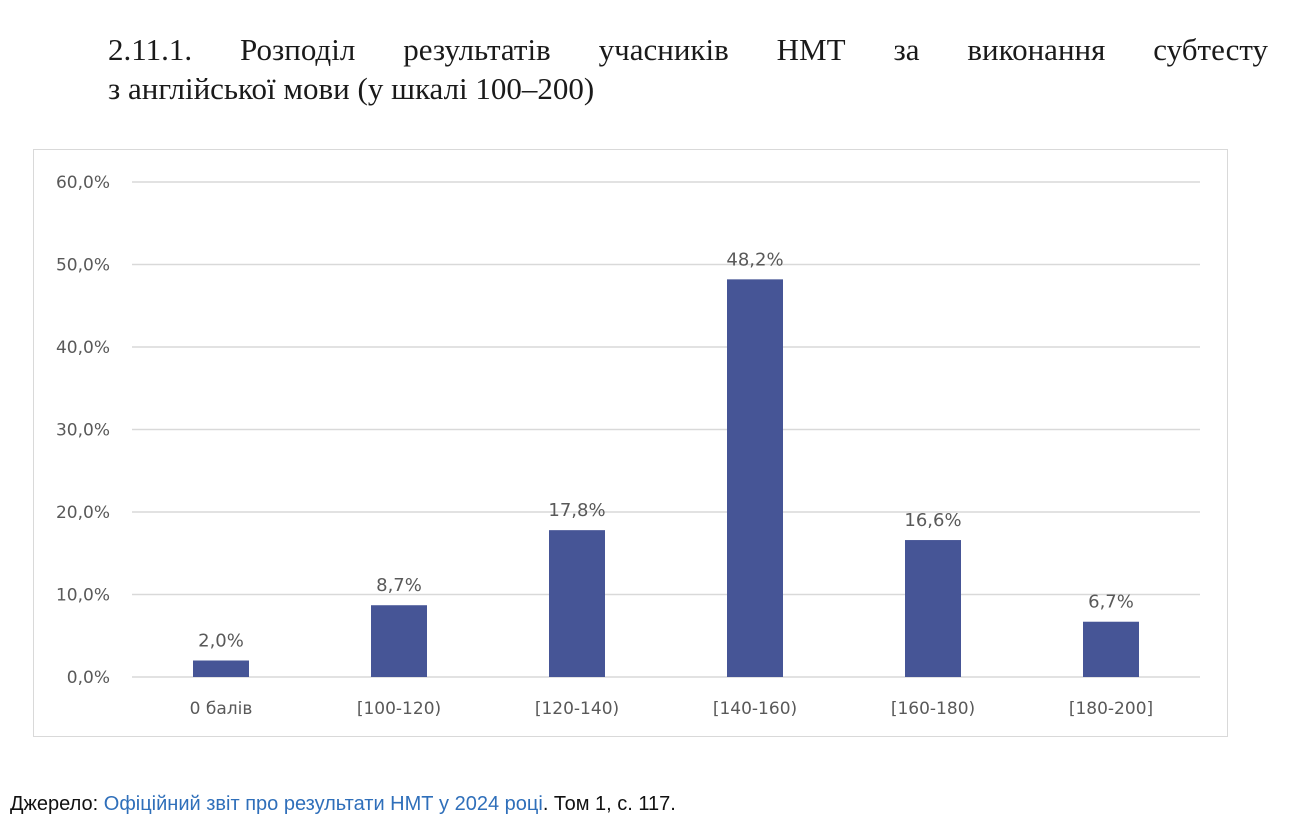  What do you see at coordinates (221, 641) in the screenshot?
I see `data-label: 2,0%` at bounding box center [221, 641].